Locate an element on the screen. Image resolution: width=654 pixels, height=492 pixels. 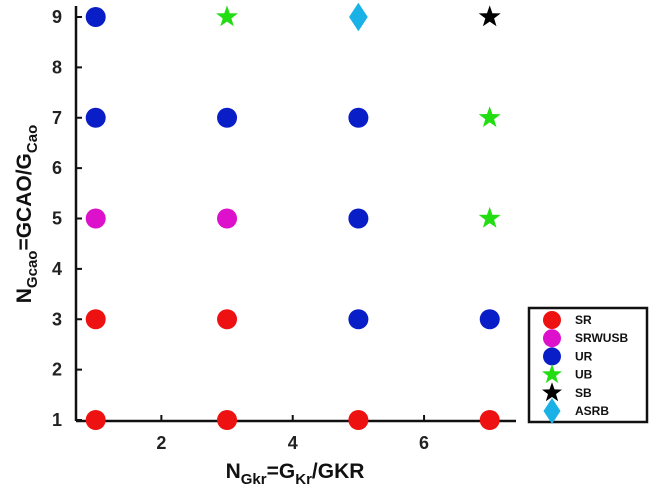
legend-label: UR is located at coordinates (584, 356).